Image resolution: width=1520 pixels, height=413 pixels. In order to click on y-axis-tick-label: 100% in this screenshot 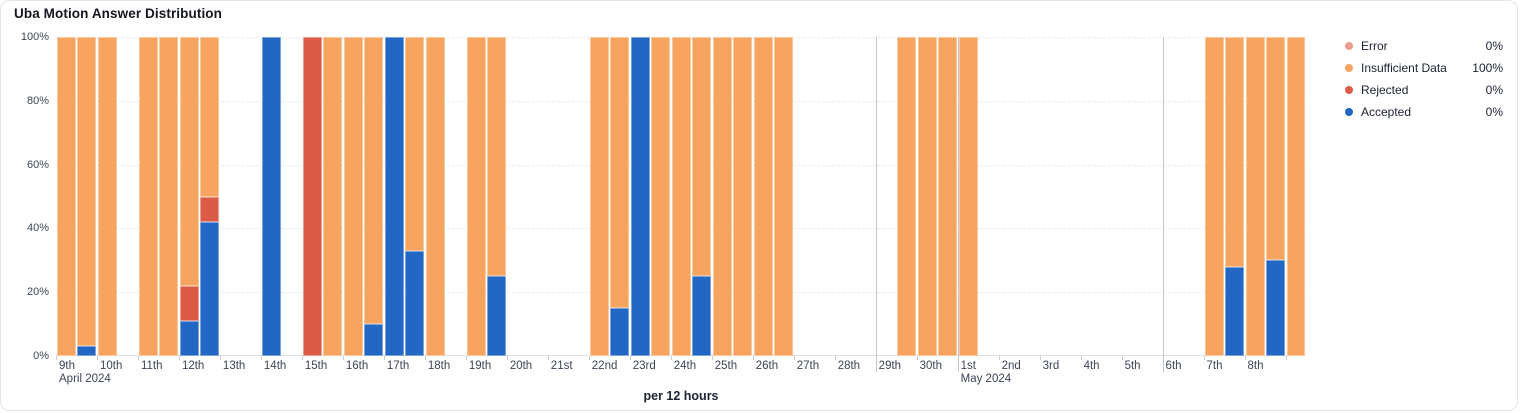, I will do `click(34, 37)`.